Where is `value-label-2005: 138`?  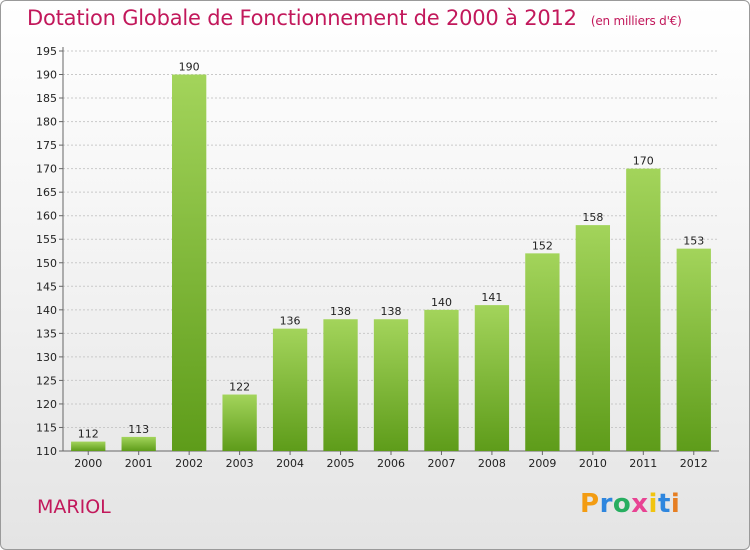 value-label-2005: 138 is located at coordinates (340, 311).